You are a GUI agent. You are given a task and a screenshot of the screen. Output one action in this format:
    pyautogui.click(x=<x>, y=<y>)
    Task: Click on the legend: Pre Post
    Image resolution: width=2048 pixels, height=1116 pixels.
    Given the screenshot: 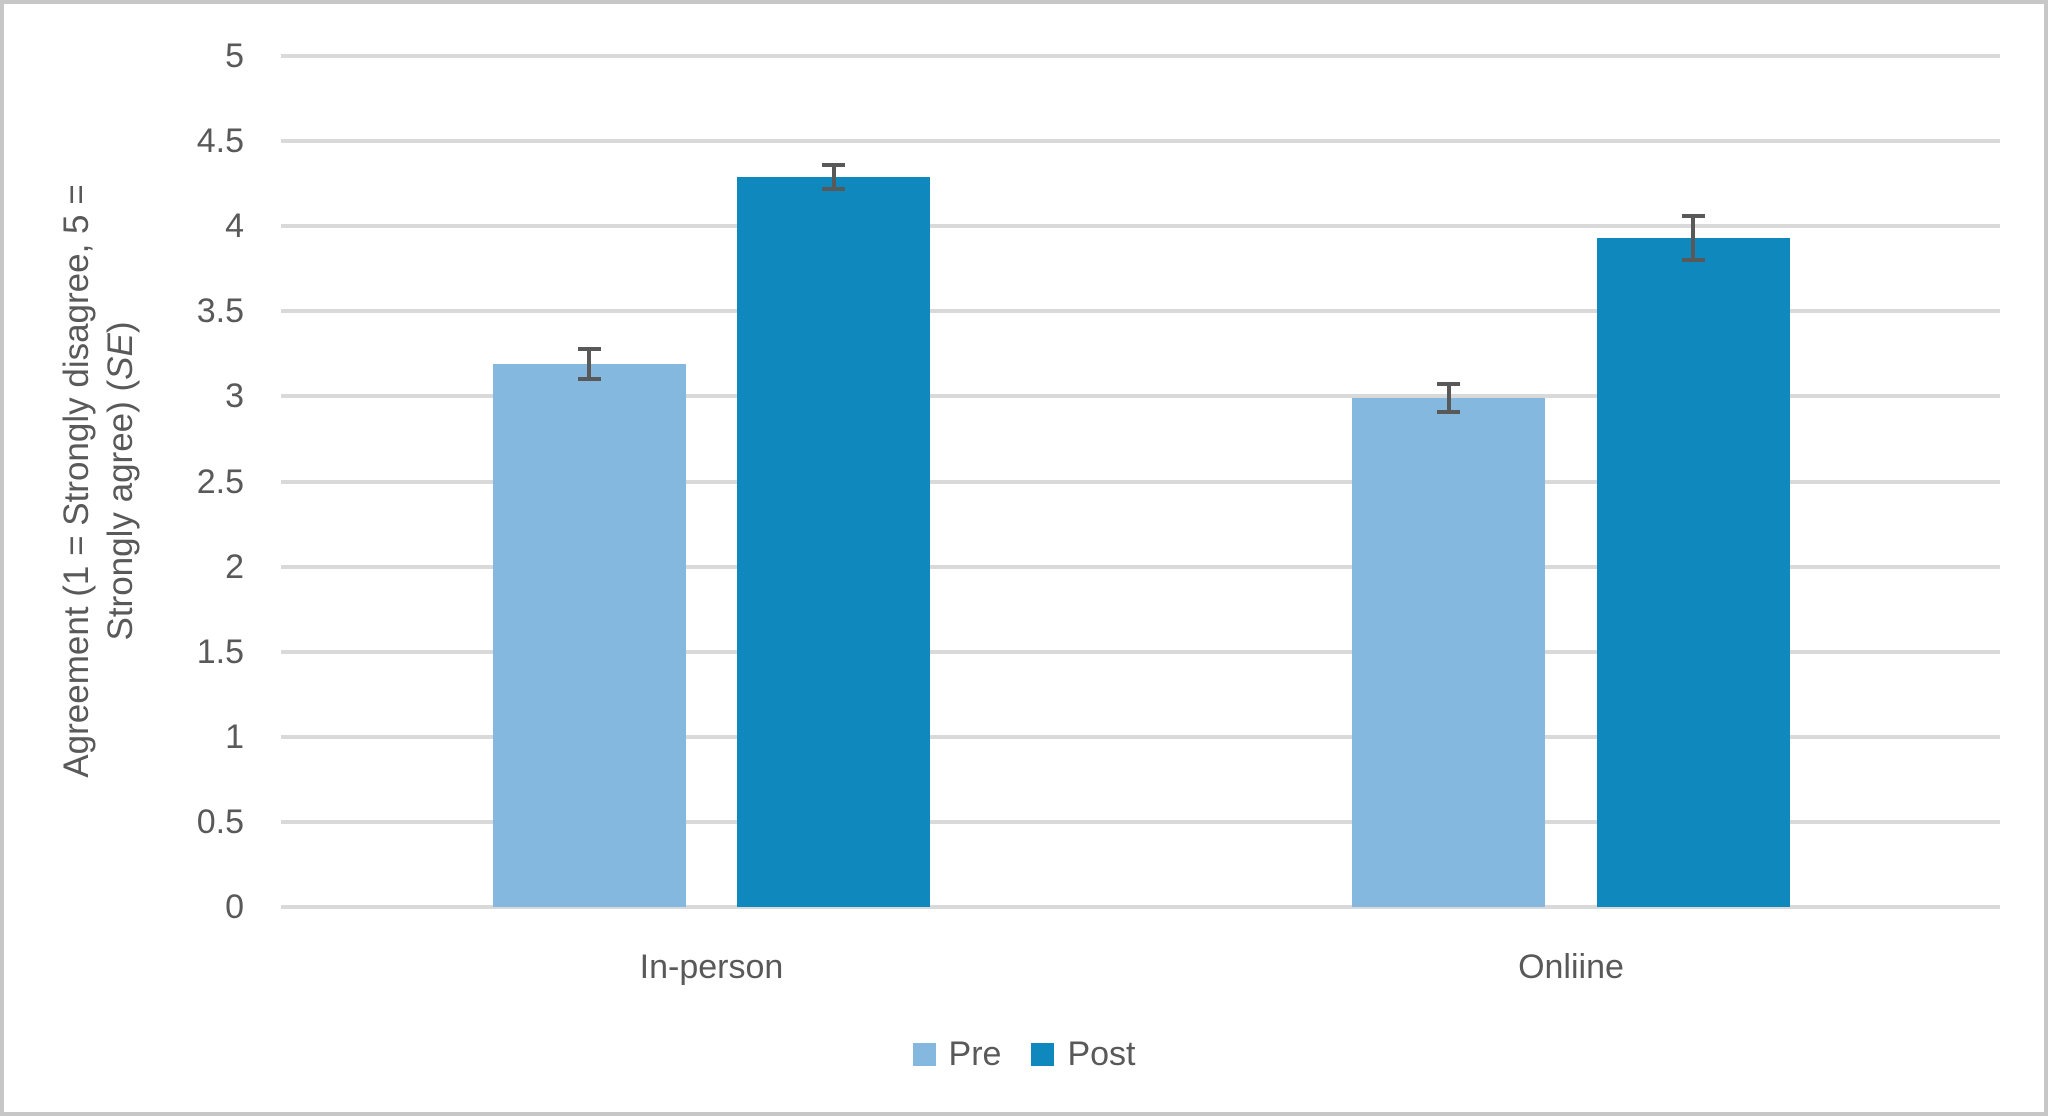 What is the action you would take?
    pyautogui.click(x=1024, y=1054)
    